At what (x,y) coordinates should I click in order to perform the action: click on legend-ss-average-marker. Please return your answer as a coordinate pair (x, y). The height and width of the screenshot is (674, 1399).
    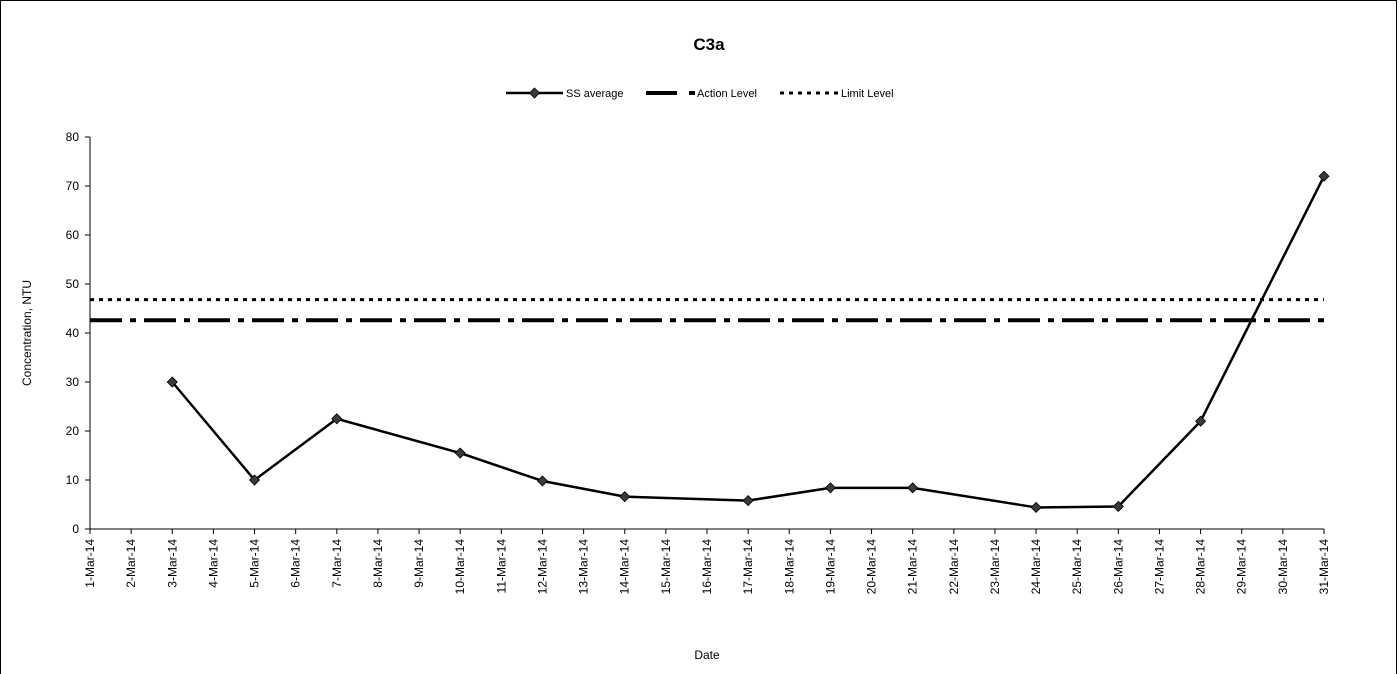
    Looking at the image, I should click on (534, 93).